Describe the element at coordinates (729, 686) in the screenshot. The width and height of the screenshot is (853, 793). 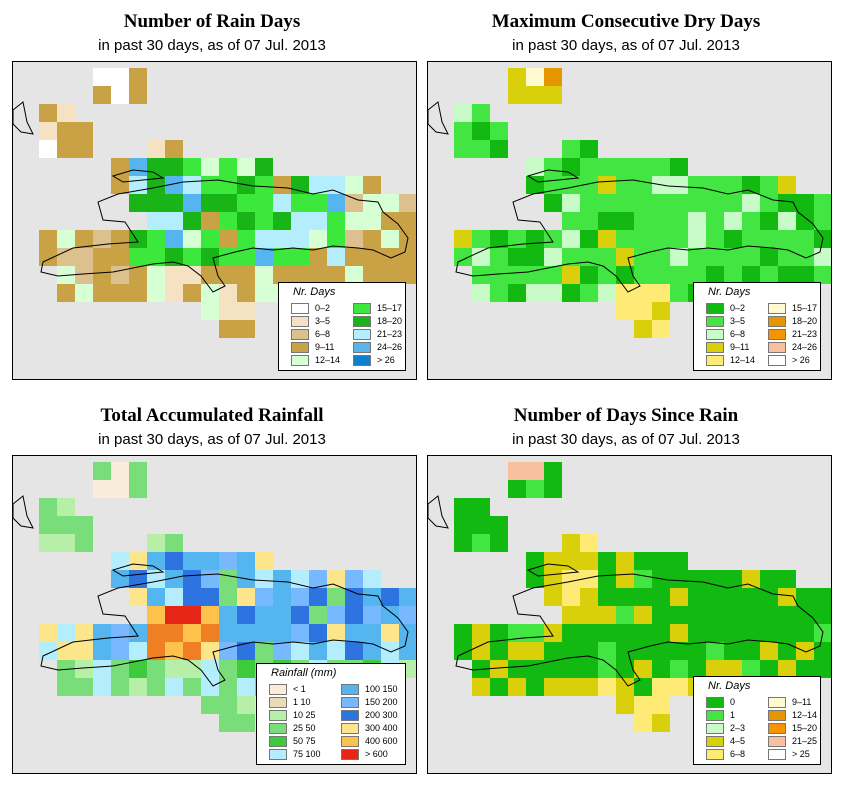
I see `legend-title: Nr. Days` at that location.